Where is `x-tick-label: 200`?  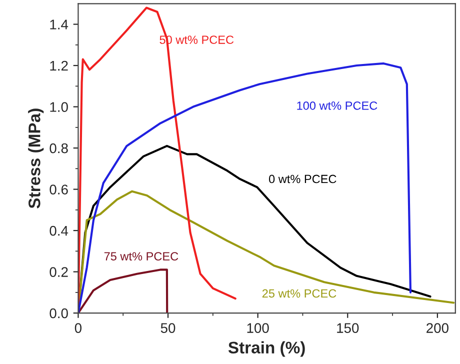
x-tick-label: 200 is located at coordinates (437, 328).